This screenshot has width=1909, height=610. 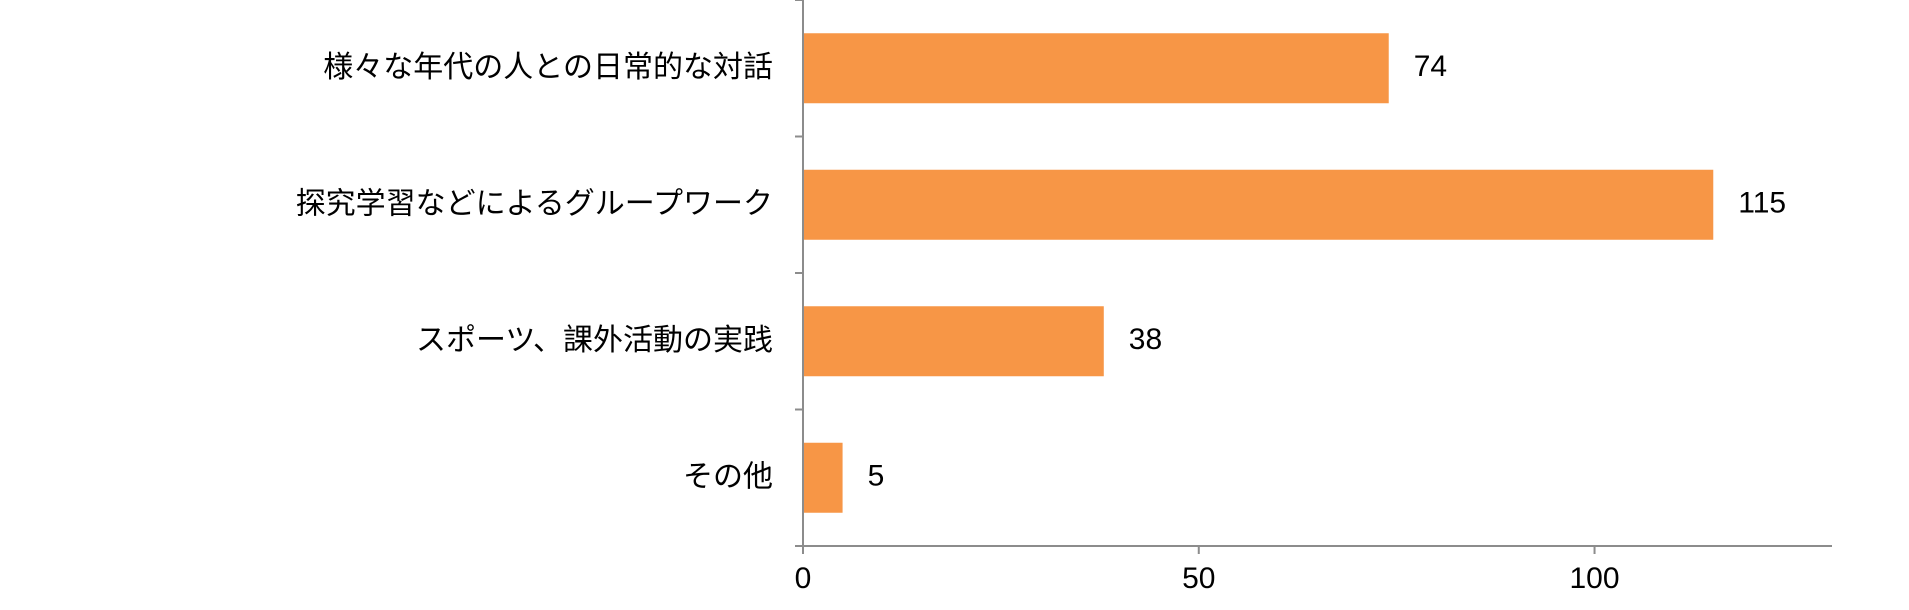 I want to click on data-label-1: 115, so click(x=1762, y=203).